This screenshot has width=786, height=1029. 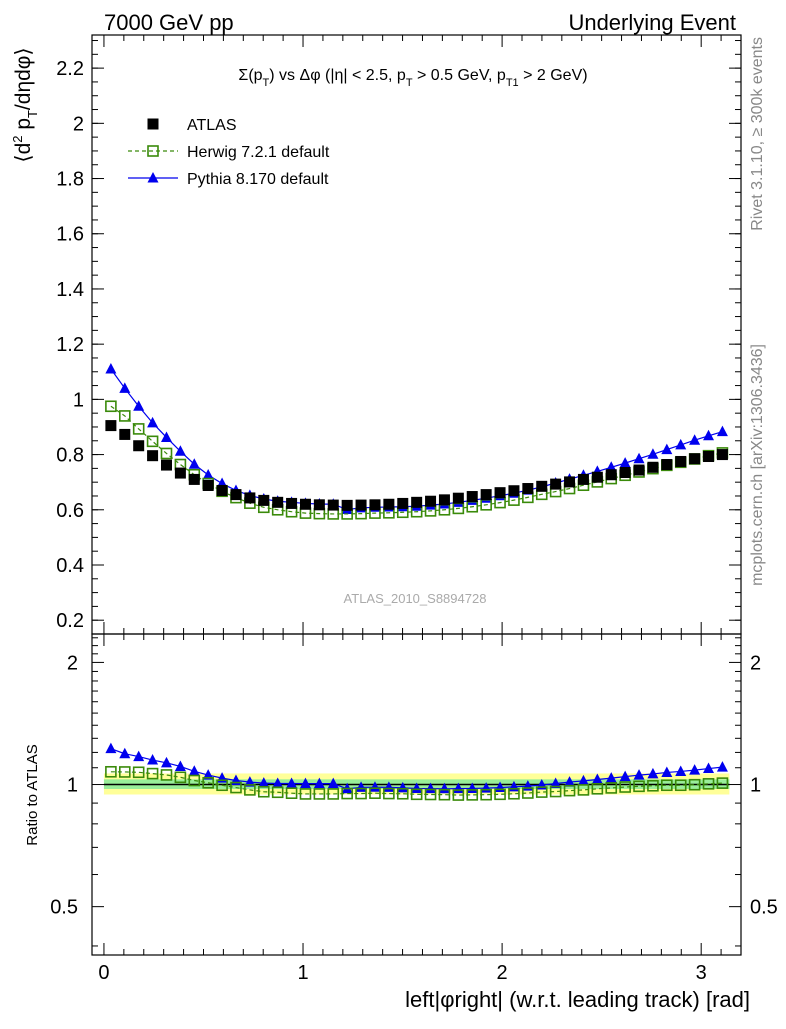 I want to click on main-y-tick-label: 0.2, so click(x=70, y=621).